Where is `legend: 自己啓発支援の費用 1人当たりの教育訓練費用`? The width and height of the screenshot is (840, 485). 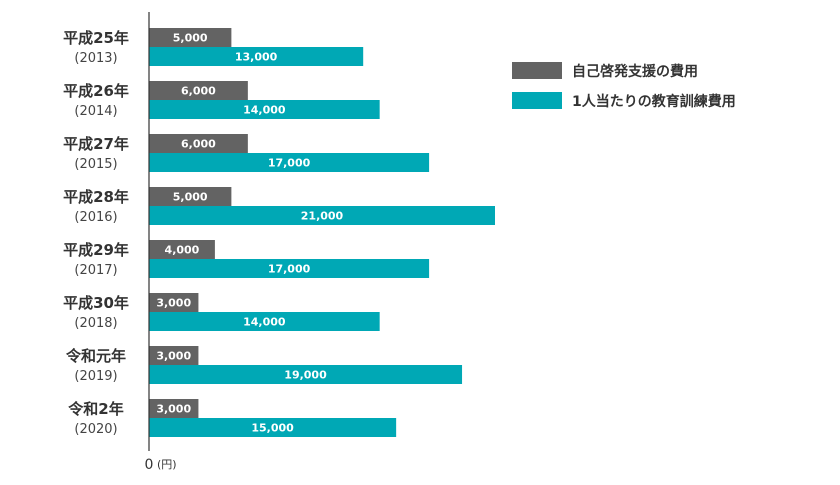 legend: 自己啓発支援の費用 1人当たりの教育訓練費用 is located at coordinates (624, 86).